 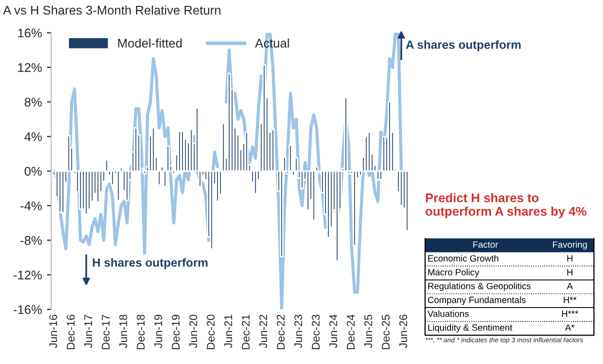 I want to click on x-tick-label: Jun-16, so click(x=53, y=331).